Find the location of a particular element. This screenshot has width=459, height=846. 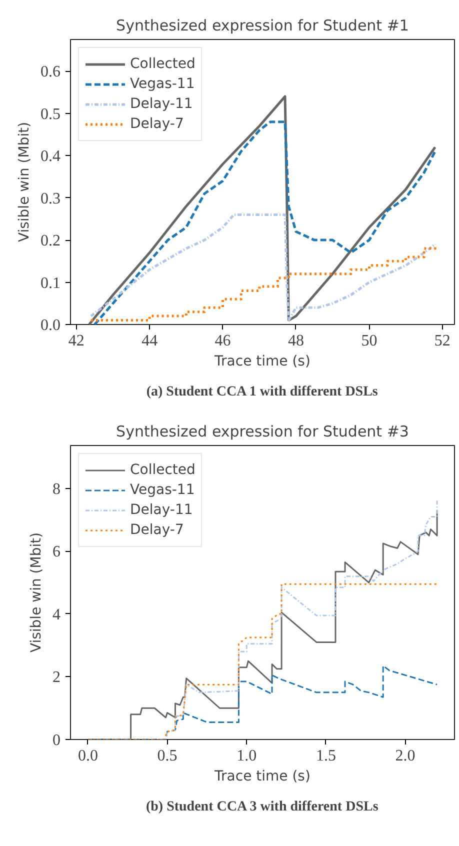

text: (b) Student CCA 3 with different DSLs is located at coordinates (262, 807).